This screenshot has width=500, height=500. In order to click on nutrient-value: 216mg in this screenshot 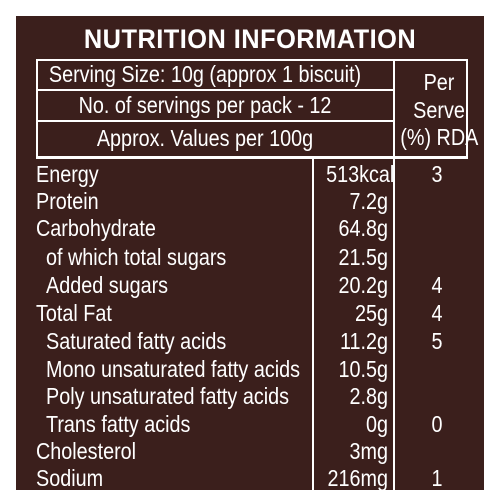, I will do `click(357, 478)`.